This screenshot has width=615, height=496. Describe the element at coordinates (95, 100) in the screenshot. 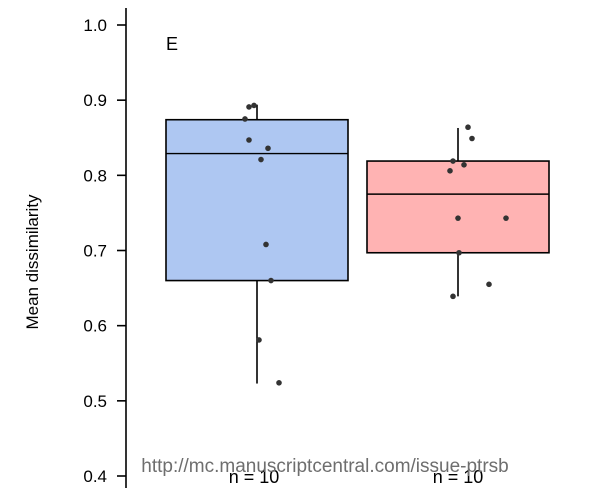

I see `y-tick-label: 0.9` at that location.